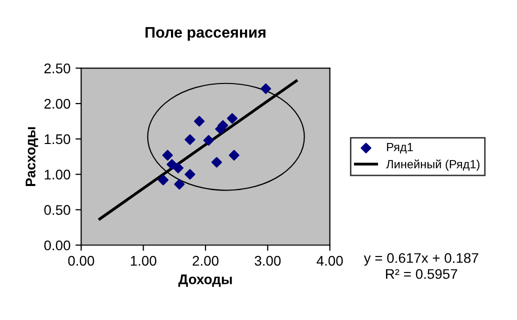 The image size is (517, 320). Describe the element at coordinates (205, 280) in the screenshot. I see `x-axis-title: Доходы` at that location.